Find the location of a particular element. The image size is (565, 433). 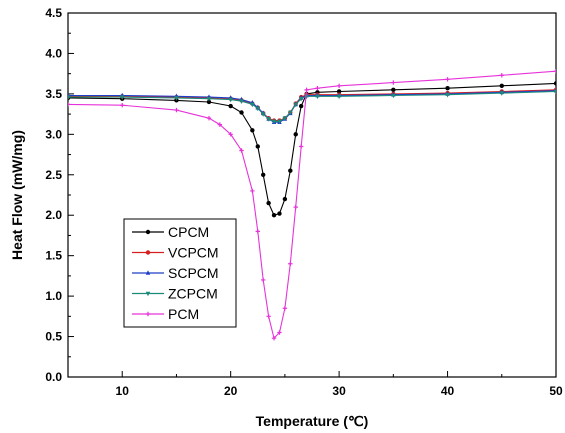

legend-item: SCPCM is located at coordinates (175, 273).